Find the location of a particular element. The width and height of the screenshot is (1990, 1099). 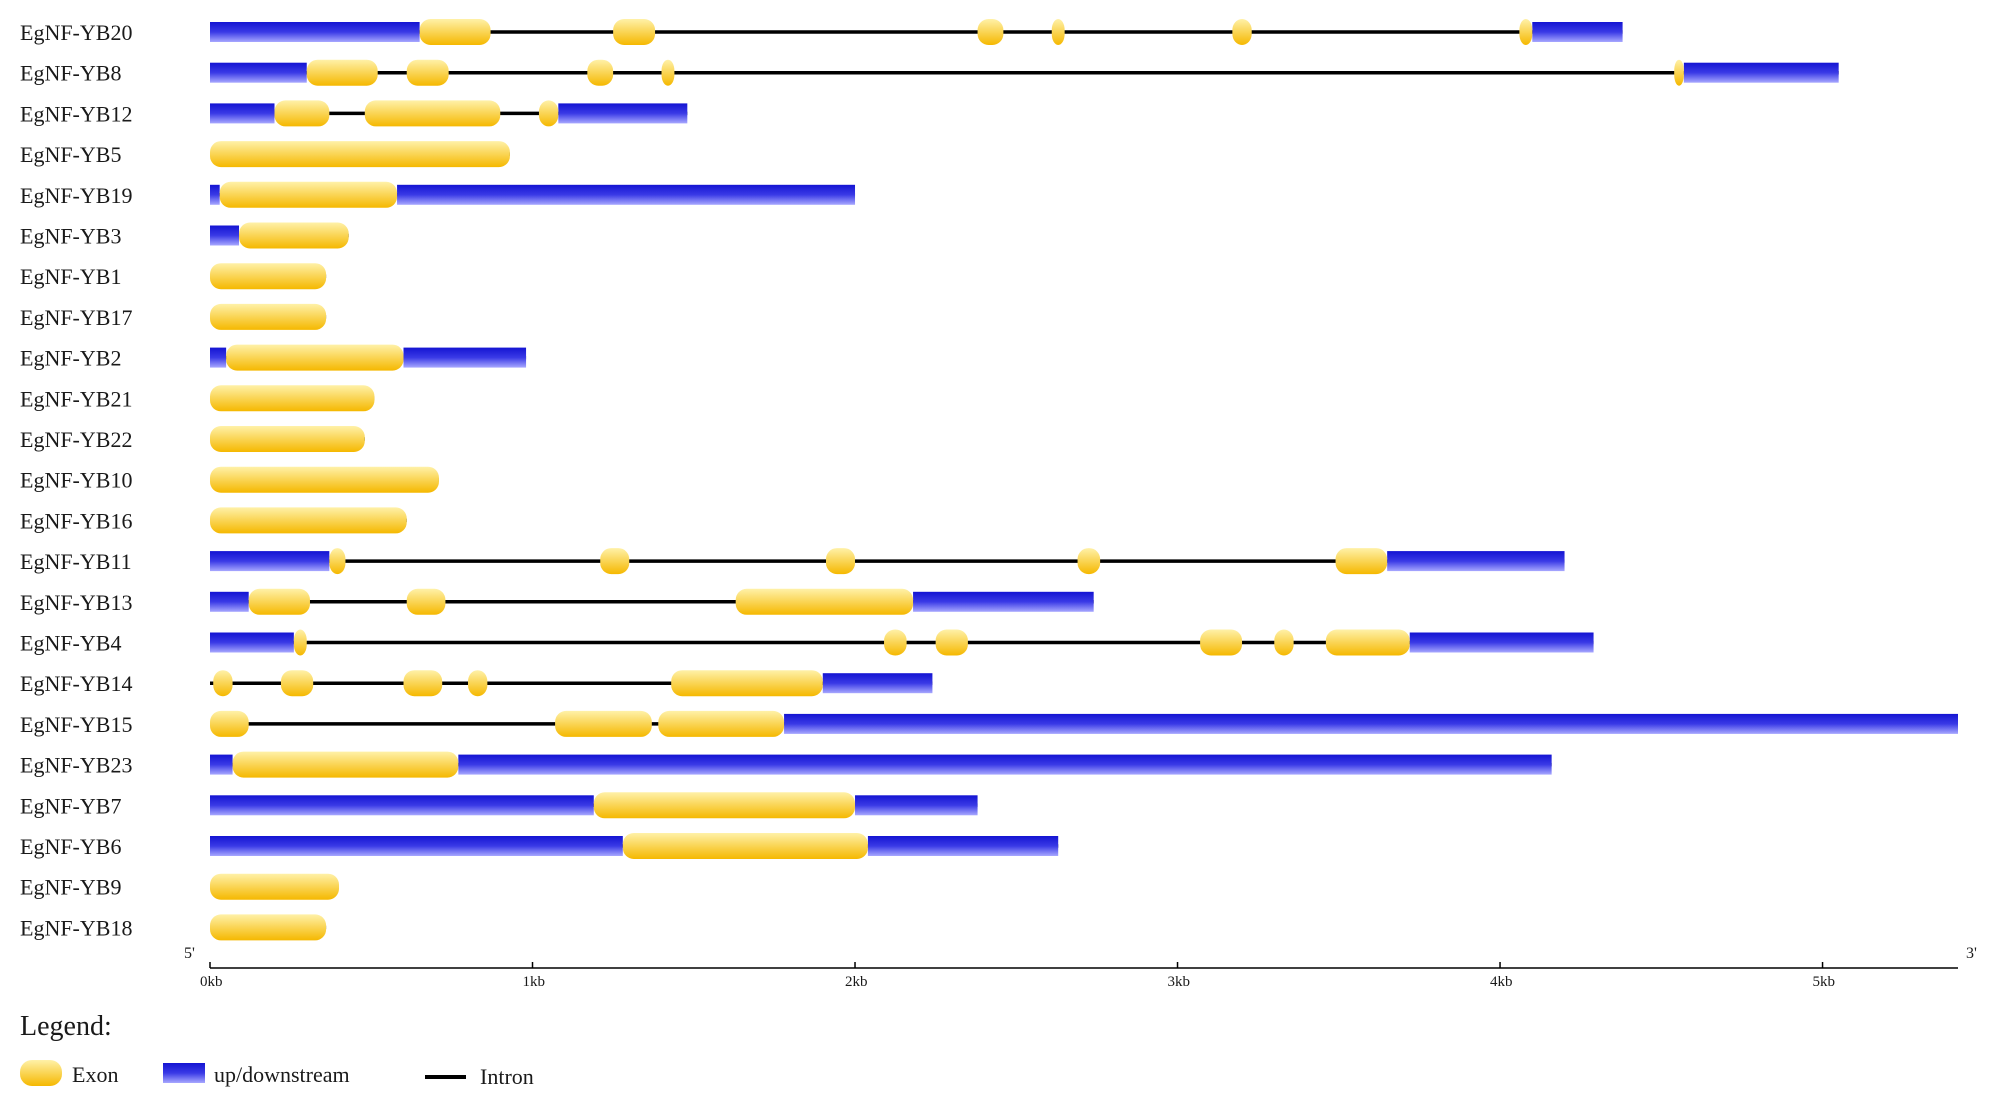

gene-label: EgNF-YB8 is located at coordinates (70, 73).